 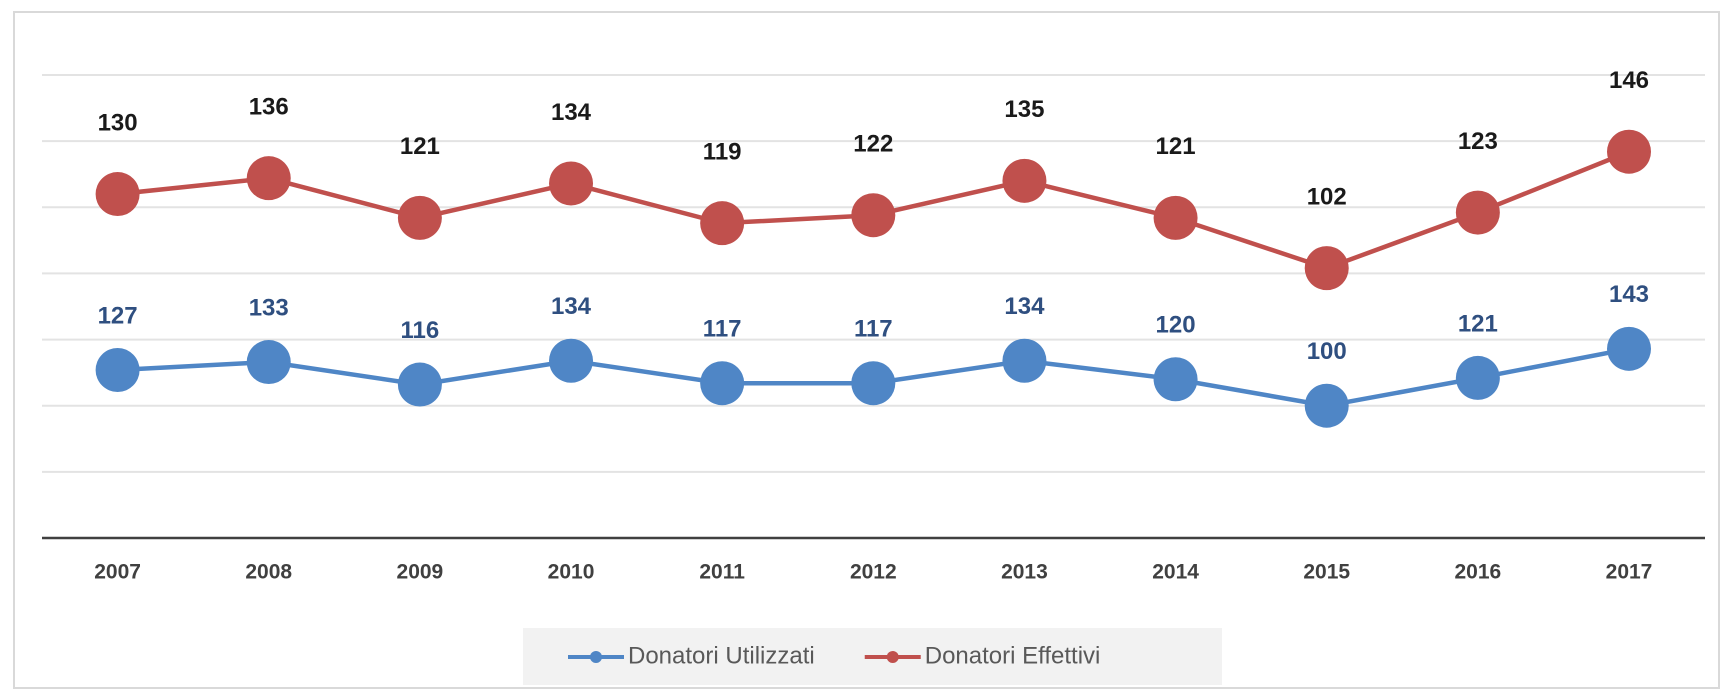 I want to click on x-tick-label: 2012, so click(x=873, y=572).